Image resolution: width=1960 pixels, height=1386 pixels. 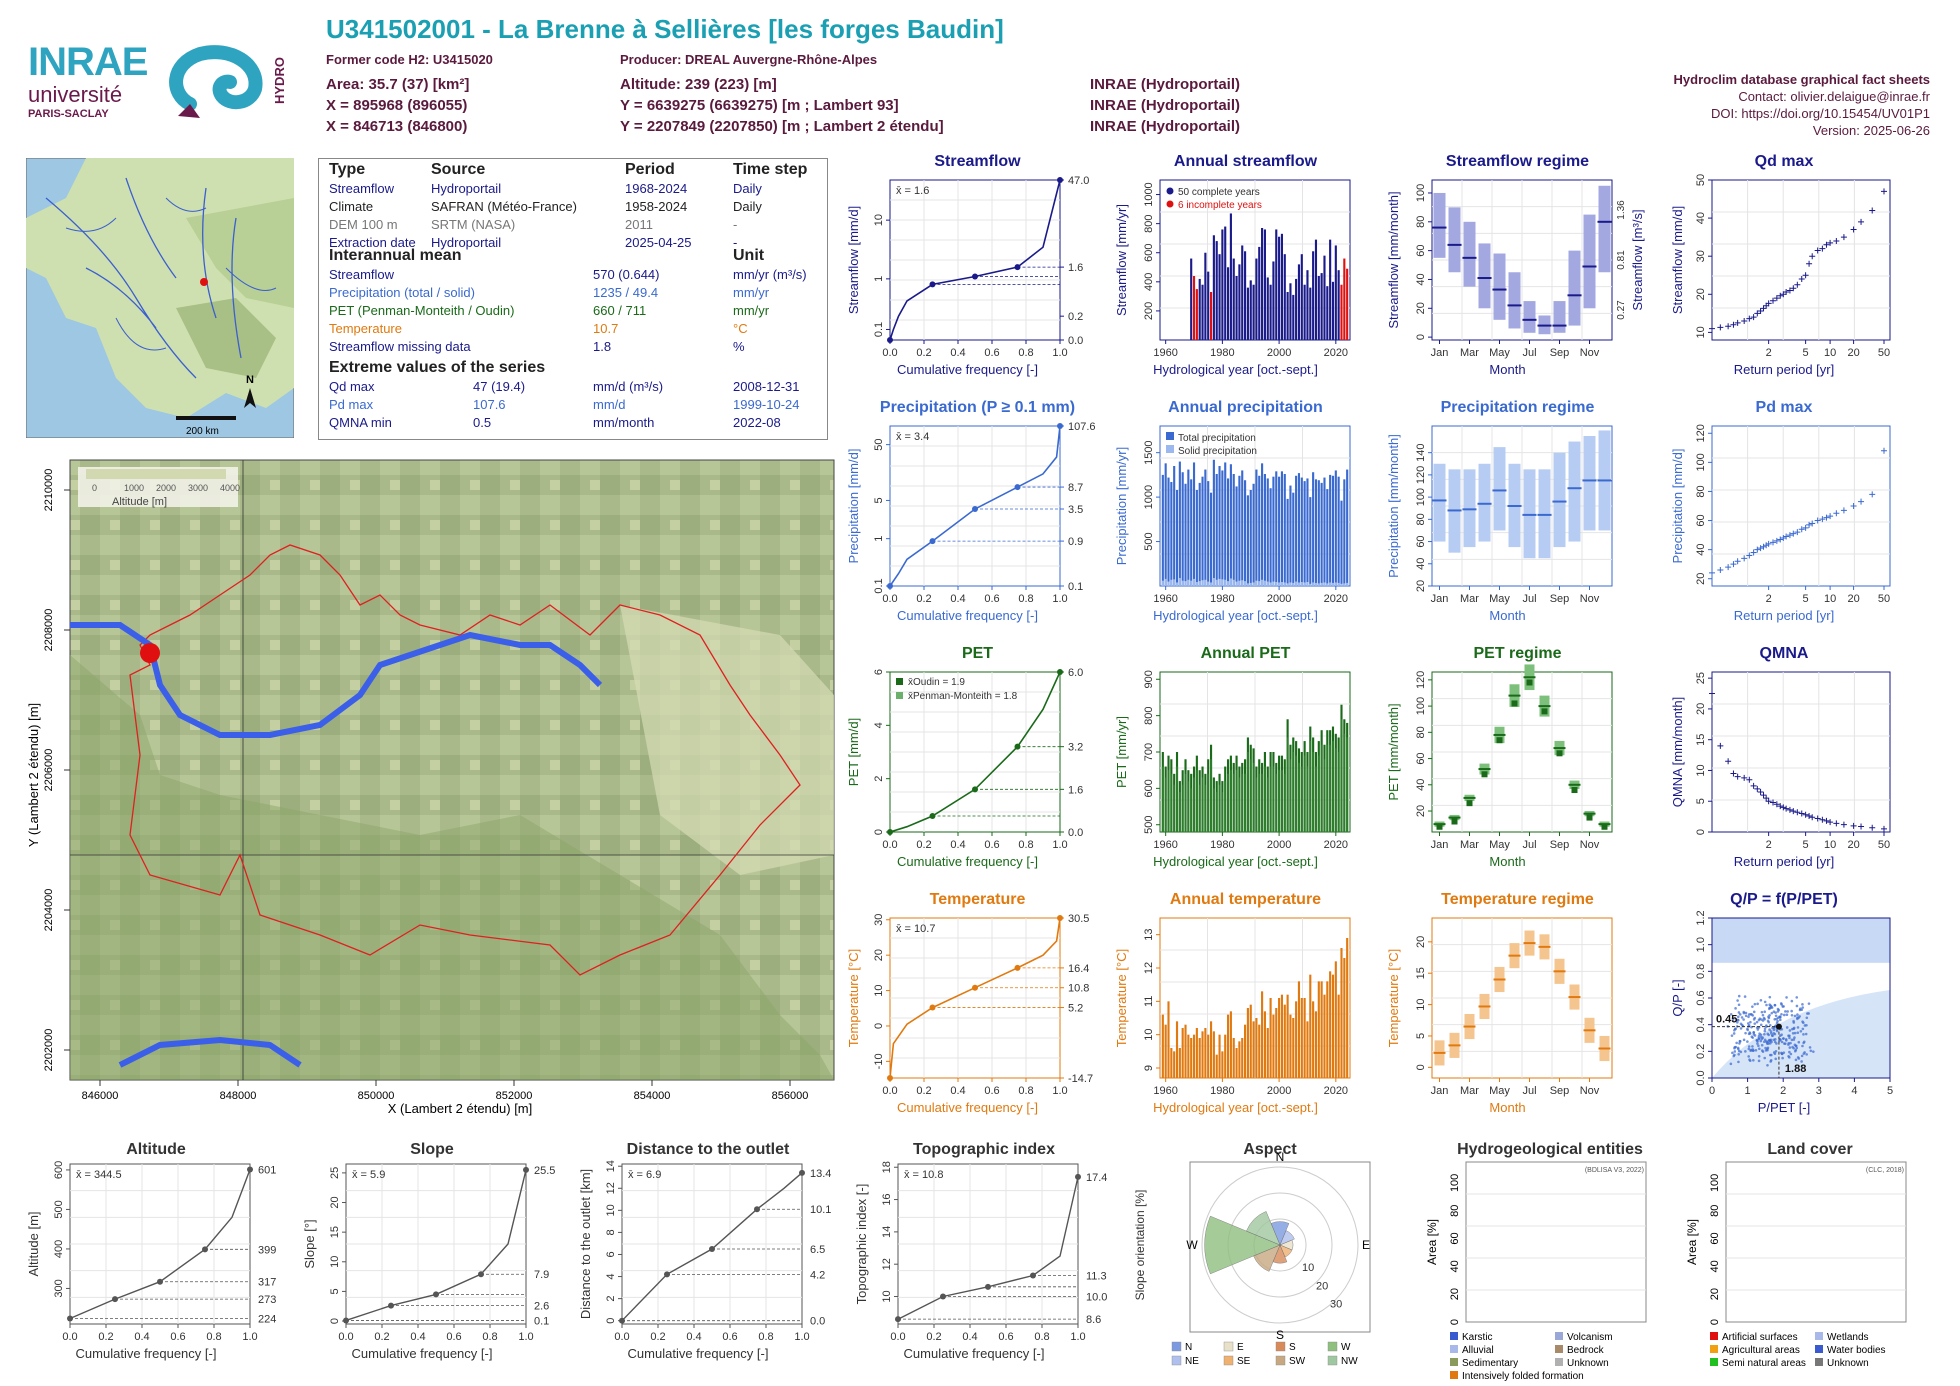 What do you see at coordinates (400, 346) in the screenshot?
I see `mean-name: Streamflow missing data` at bounding box center [400, 346].